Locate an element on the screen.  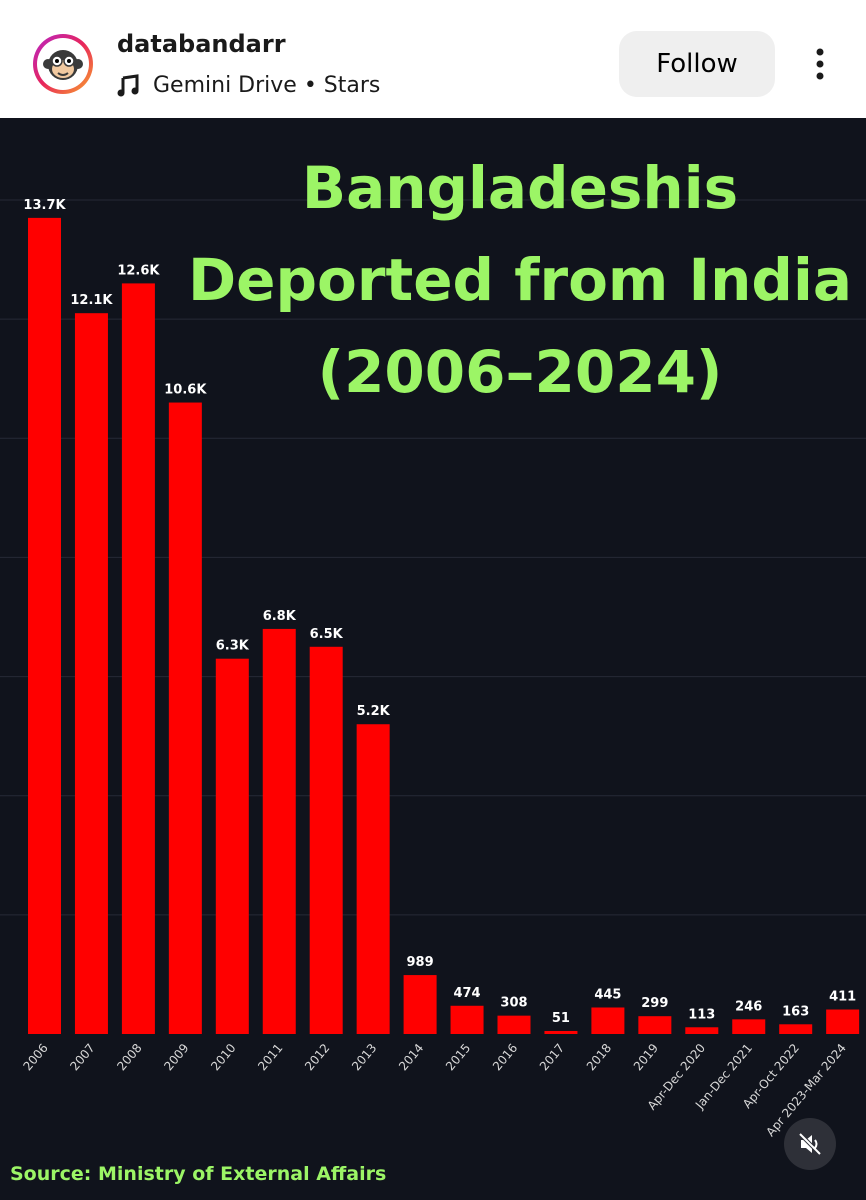
data-label: 474 is located at coordinates (466, 993).